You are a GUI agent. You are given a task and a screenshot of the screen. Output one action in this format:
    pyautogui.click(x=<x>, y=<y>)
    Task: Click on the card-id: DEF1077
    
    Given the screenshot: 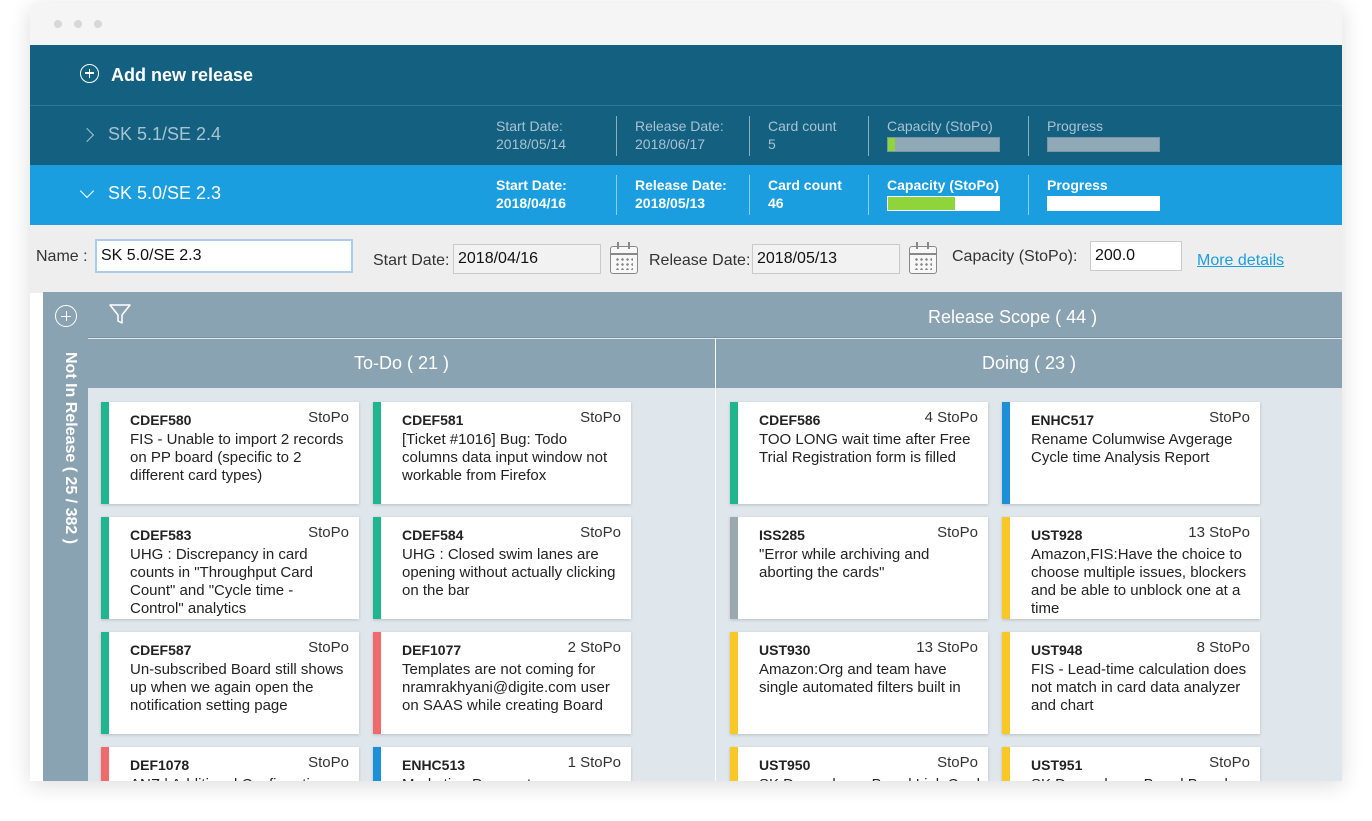 What is the action you would take?
    pyautogui.click(x=432, y=650)
    